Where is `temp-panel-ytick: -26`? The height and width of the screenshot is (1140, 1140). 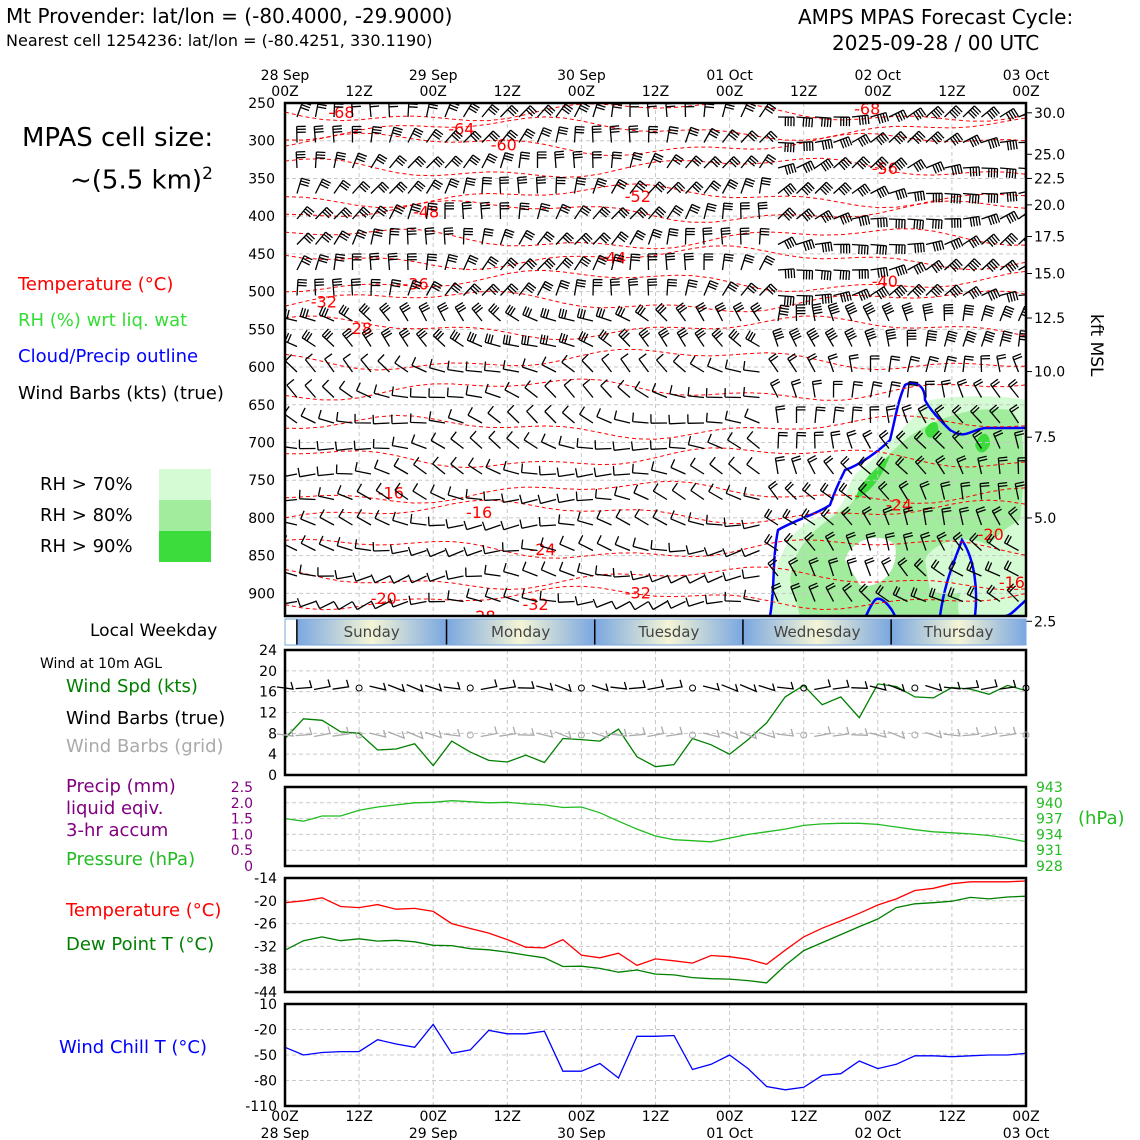
temp-panel-ytick: -26 is located at coordinates (265, 925).